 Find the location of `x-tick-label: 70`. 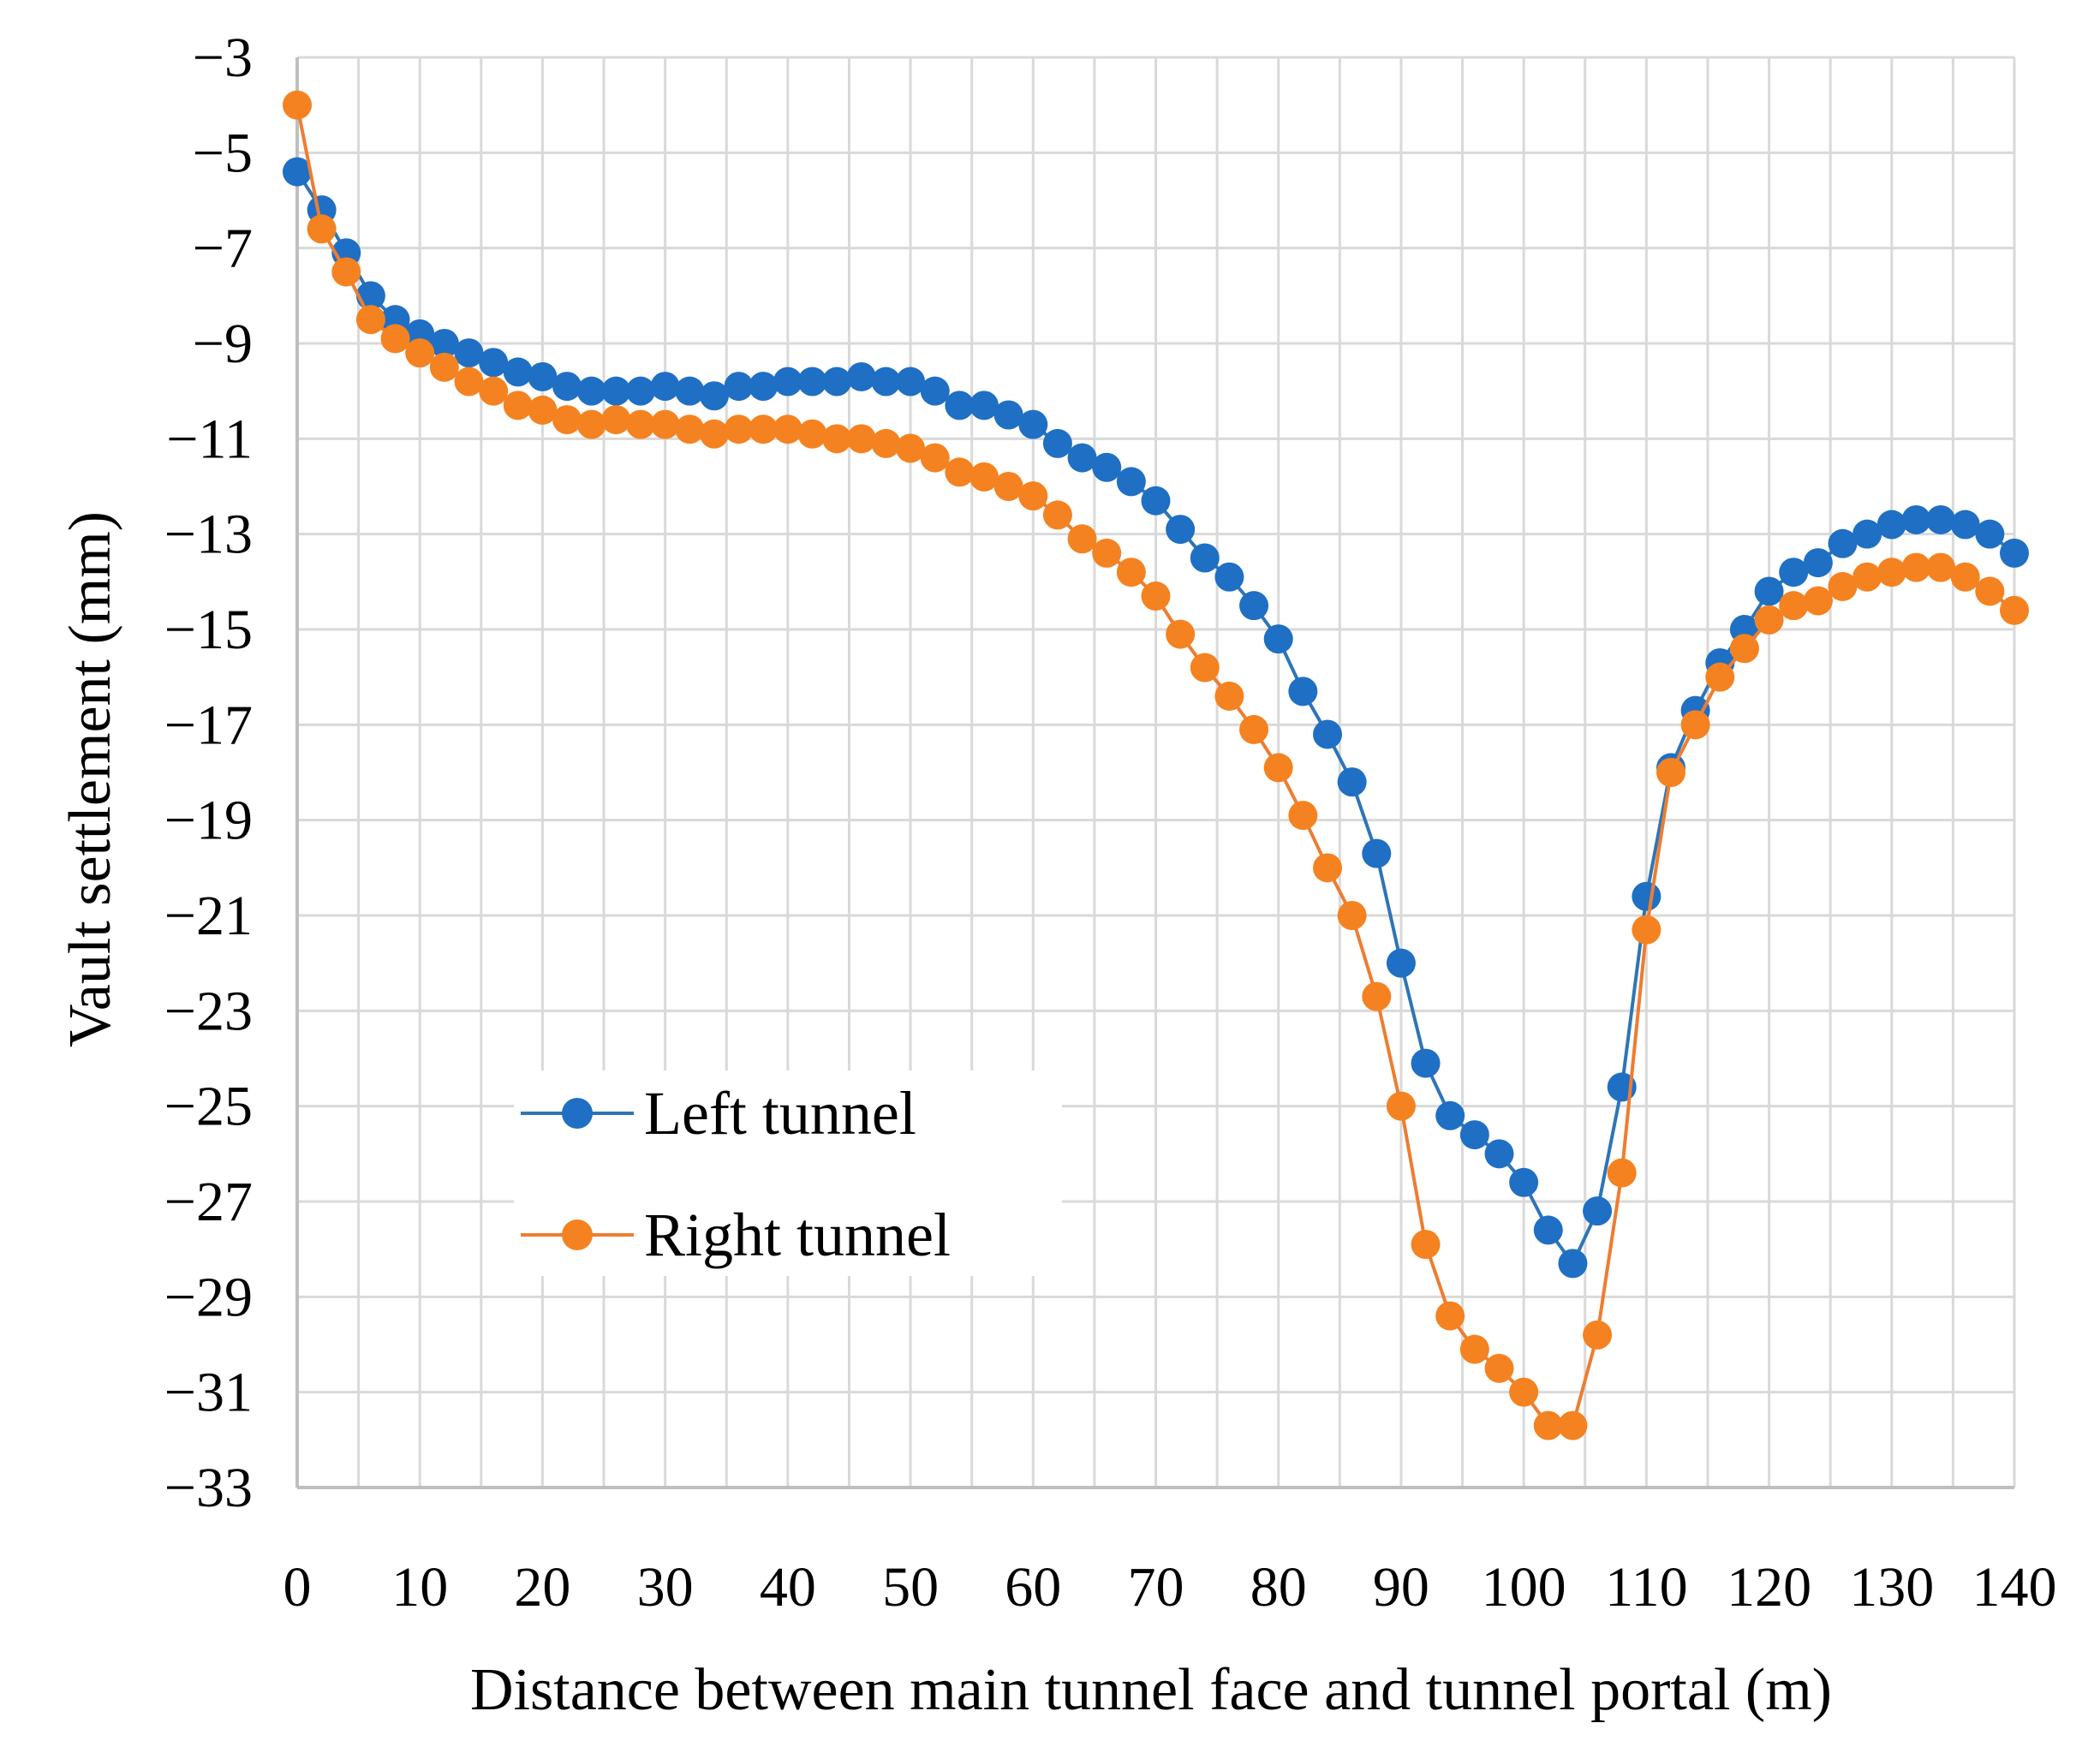

x-tick-label: 70 is located at coordinates (1156, 1587).